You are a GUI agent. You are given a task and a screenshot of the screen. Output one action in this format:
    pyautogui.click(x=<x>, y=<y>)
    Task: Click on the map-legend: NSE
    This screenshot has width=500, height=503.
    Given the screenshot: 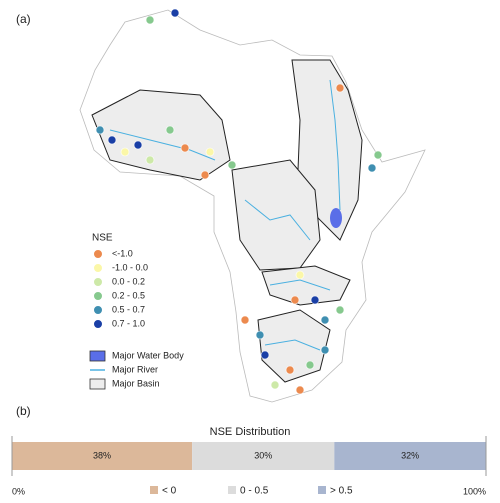 What is the action you would take?
    pyautogui.click(x=102, y=238)
    